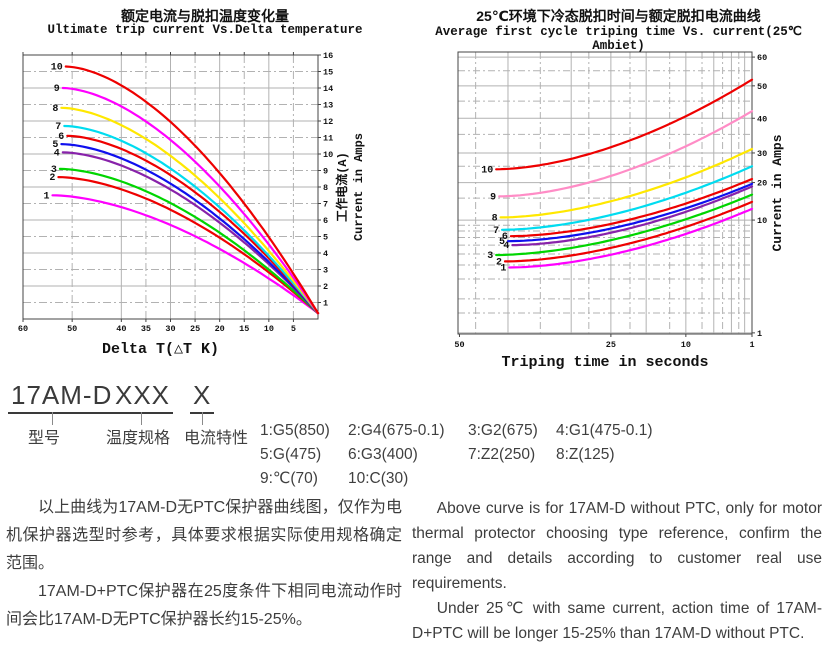 The width and height of the screenshot is (827, 646). What do you see at coordinates (205, 16) in the screenshot?
I see `left-chart-title-zh: 额定电流与脱扣温度变化量` at bounding box center [205, 16].